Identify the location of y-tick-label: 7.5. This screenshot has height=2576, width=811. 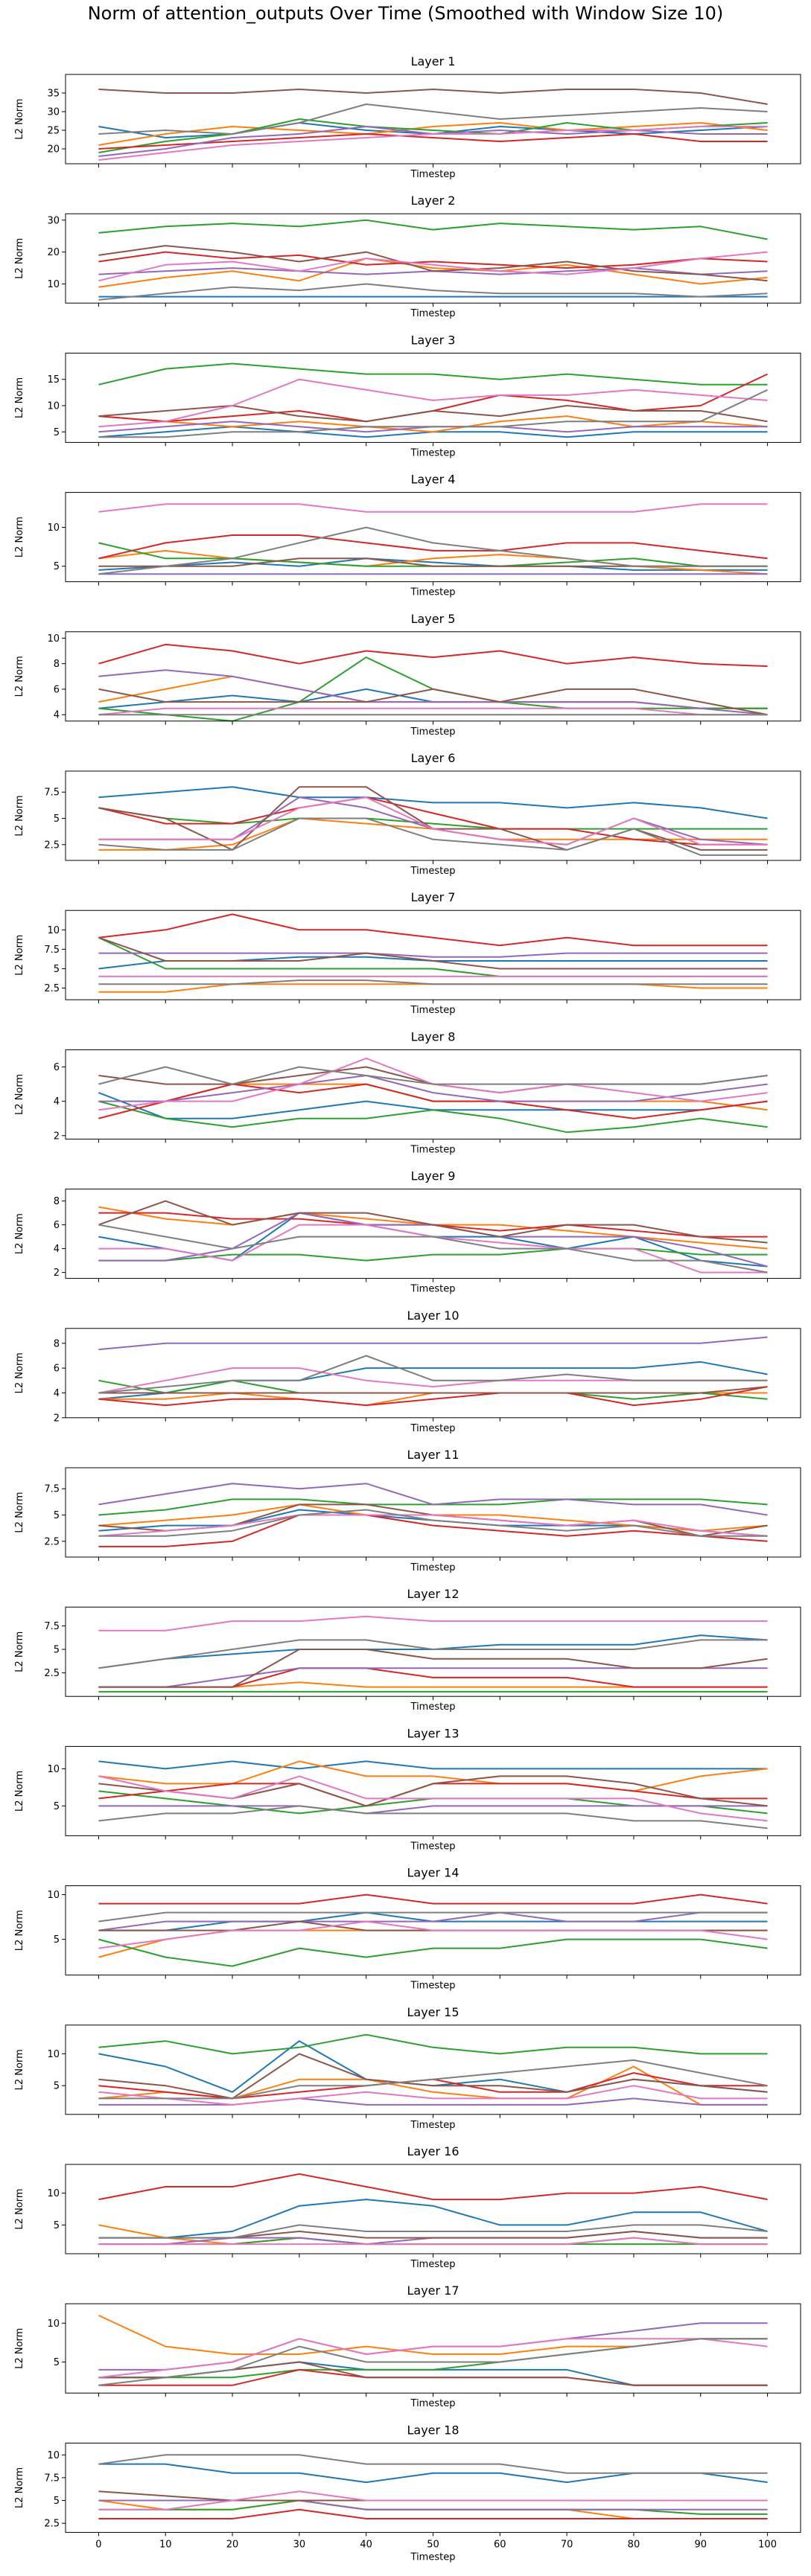
(52, 1626).